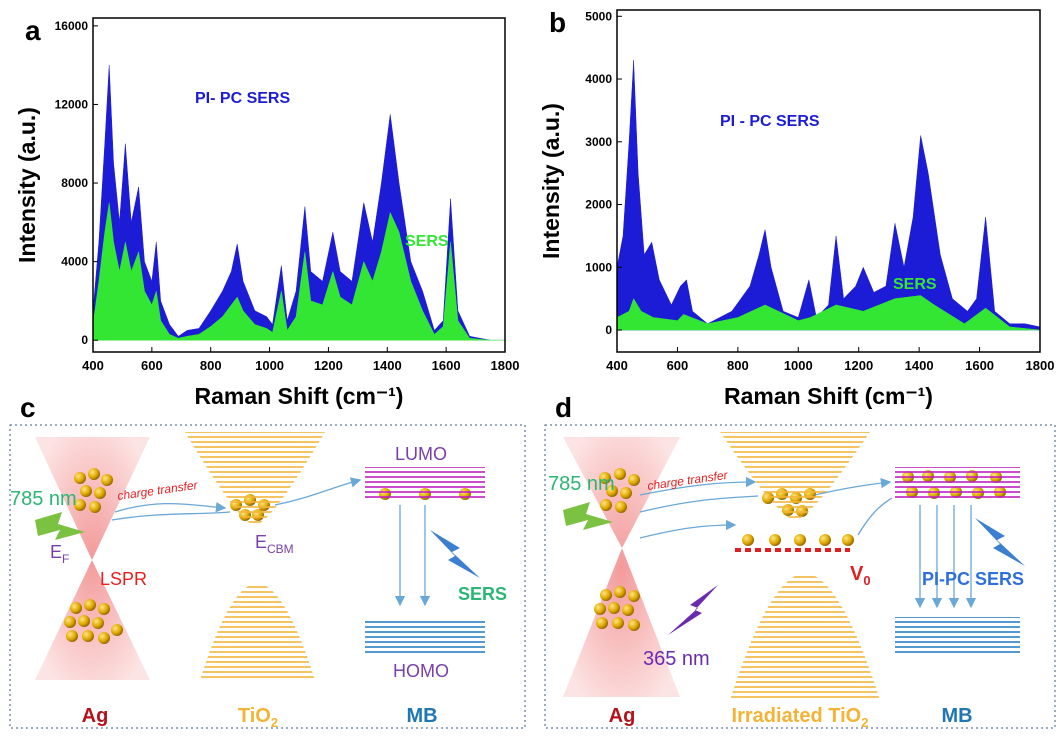 Image resolution: width=1060 pixels, height=737 pixels. Describe the element at coordinates (421, 671) in the screenshot. I see `homo-label: HOMO` at that location.